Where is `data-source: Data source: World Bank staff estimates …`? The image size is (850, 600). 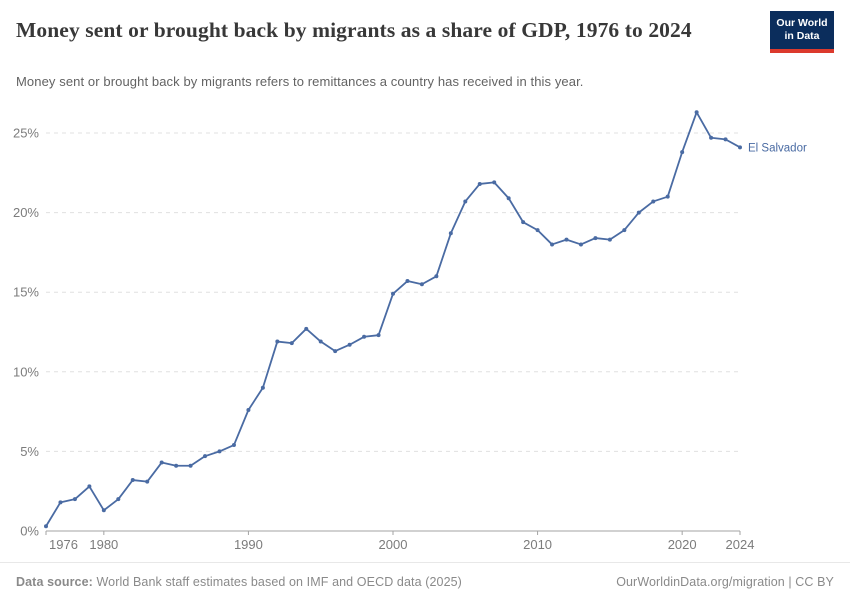
data-source: Data source: World Bank staff estimates … is located at coordinates (239, 582).